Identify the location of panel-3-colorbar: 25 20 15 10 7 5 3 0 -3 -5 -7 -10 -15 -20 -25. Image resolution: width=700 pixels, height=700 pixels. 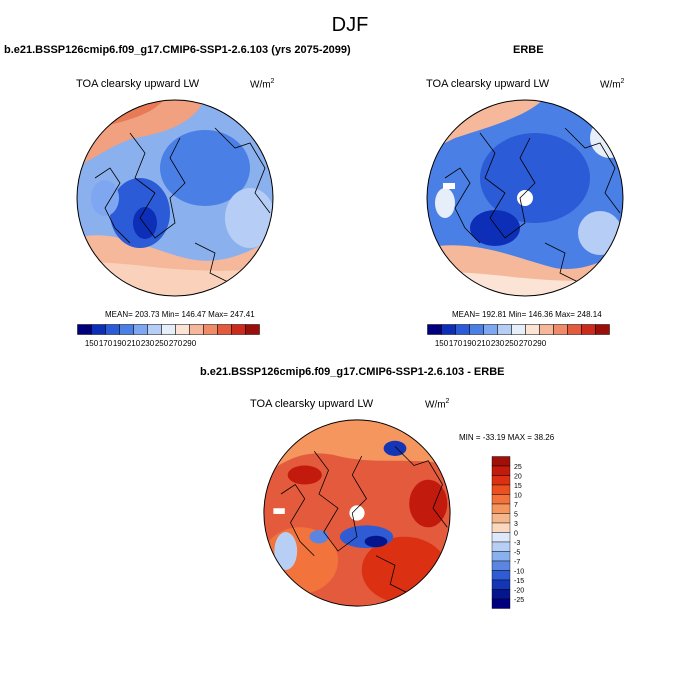
(507, 532).